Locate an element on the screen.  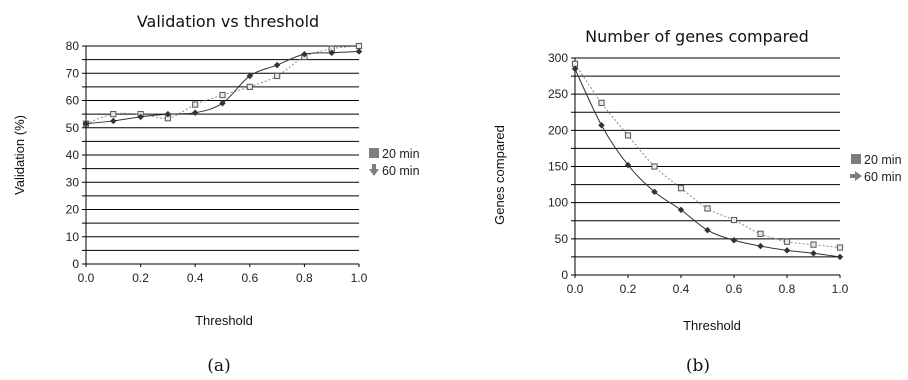
a-x-tick-label: 0.8 is located at coordinates (304, 278).